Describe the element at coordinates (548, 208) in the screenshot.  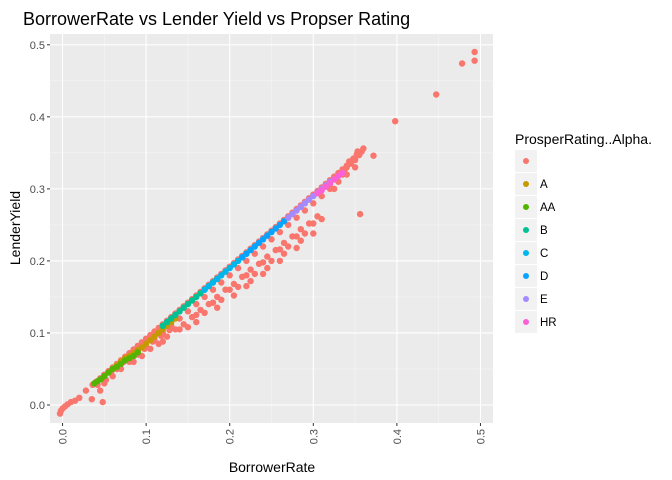
I see `legend-label: AA` at that location.